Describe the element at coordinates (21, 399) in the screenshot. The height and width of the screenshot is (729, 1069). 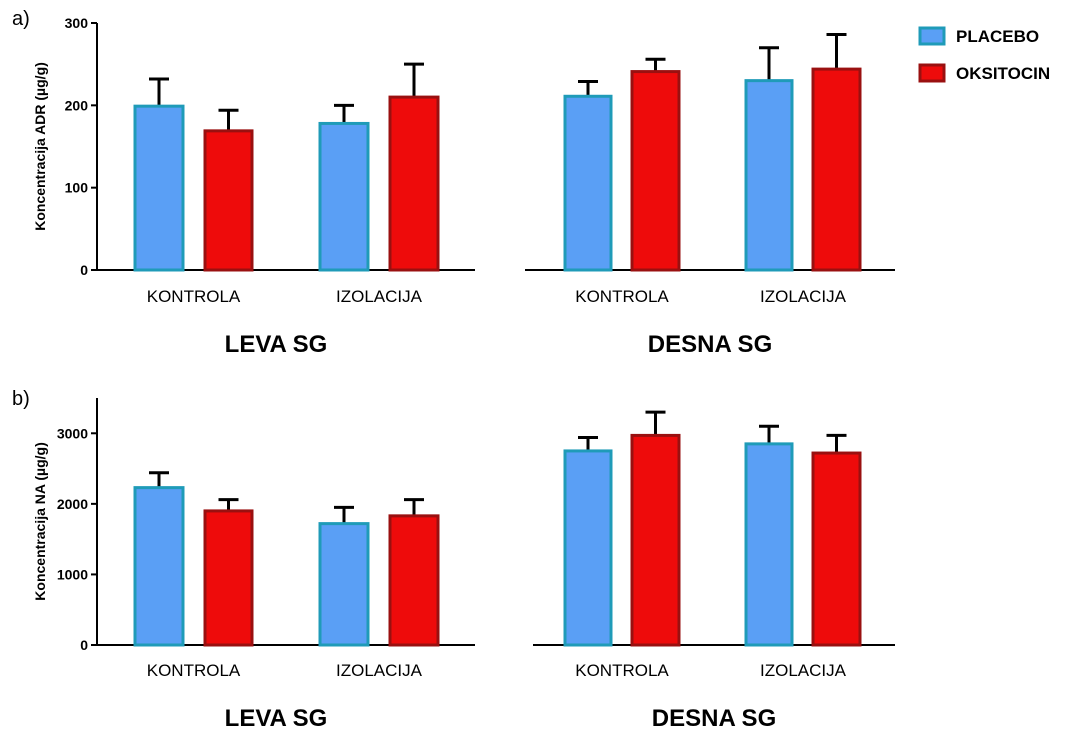
I see `panel-label: b)` at that location.